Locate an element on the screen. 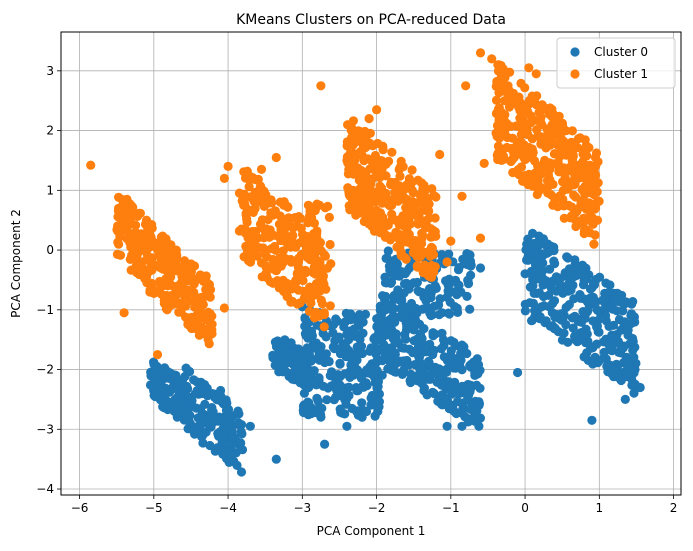  x-tick-label: −4 is located at coordinates (228, 508).